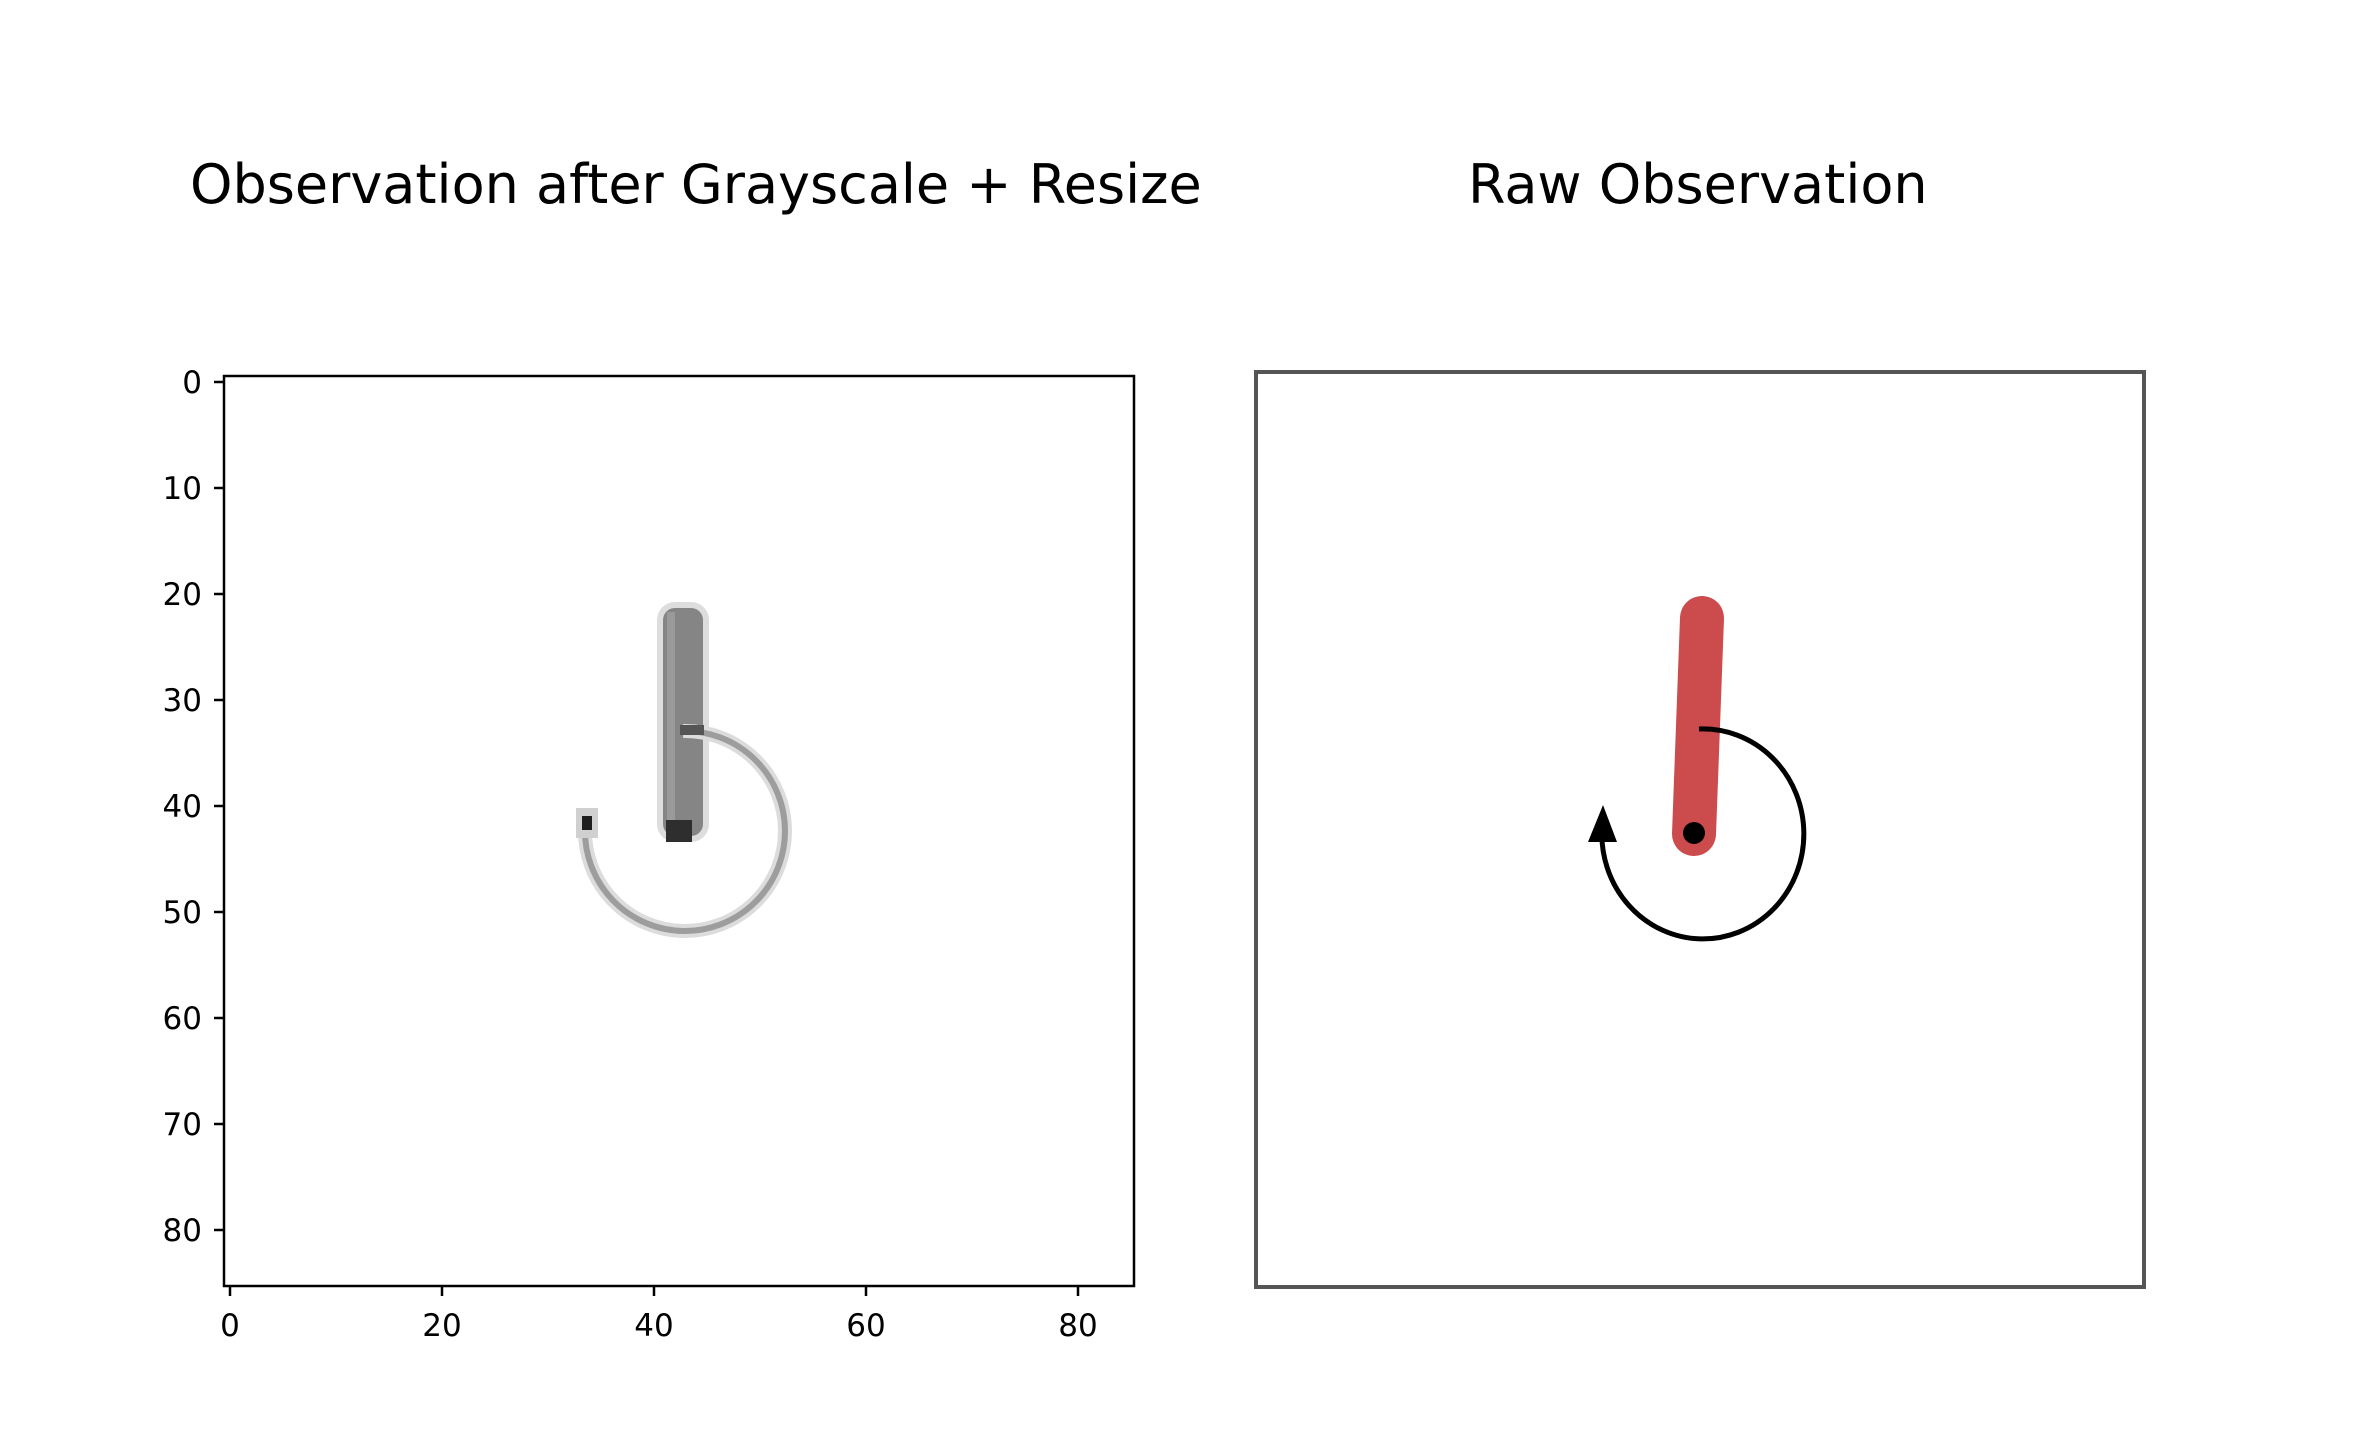  What do you see at coordinates (683, 722) in the screenshot?
I see `grayscale-pole` at bounding box center [683, 722].